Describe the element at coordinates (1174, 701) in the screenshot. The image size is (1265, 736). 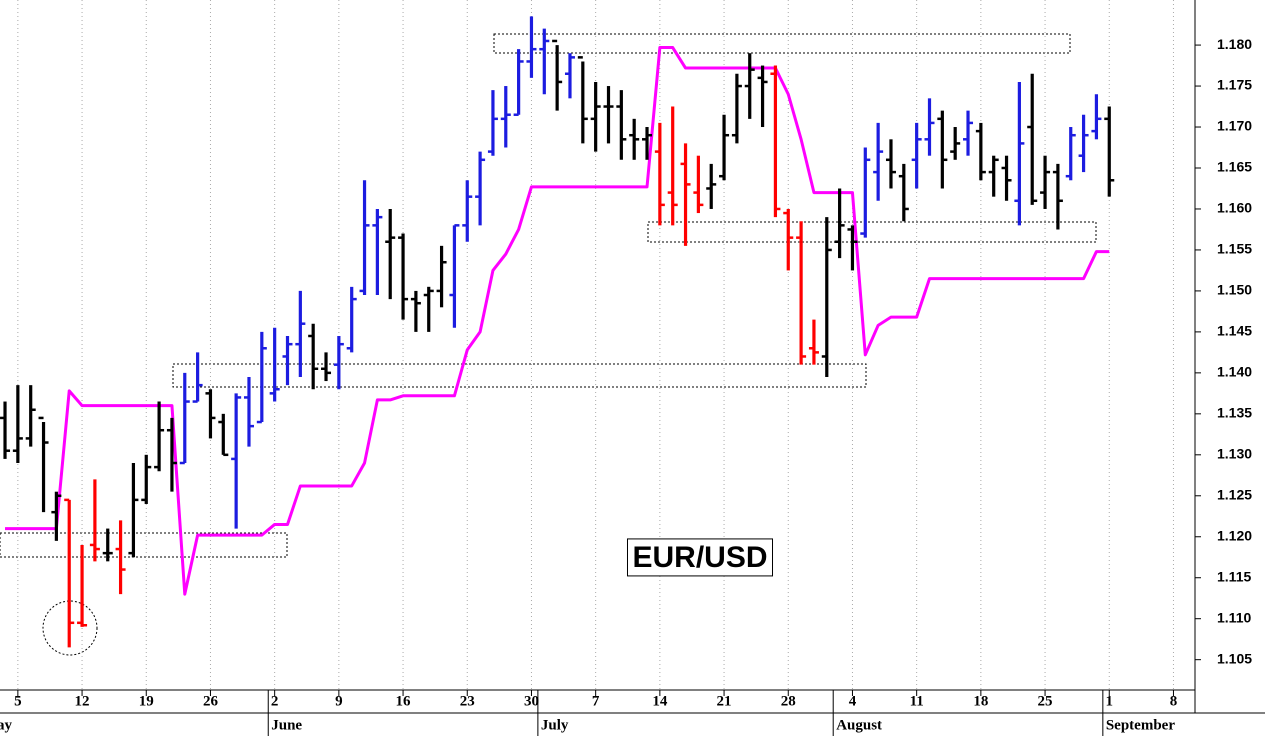
I see `x-tick-label: 8` at that location.